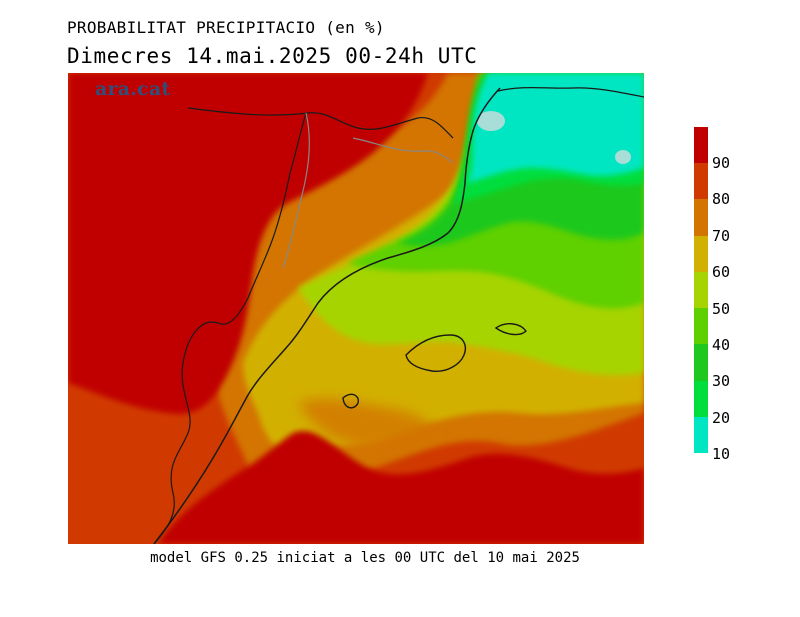 The height and width of the screenshot is (617, 800). Describe the element at coordinates (350, 401) in the screenshot. I see `island-ibiza` at that location.